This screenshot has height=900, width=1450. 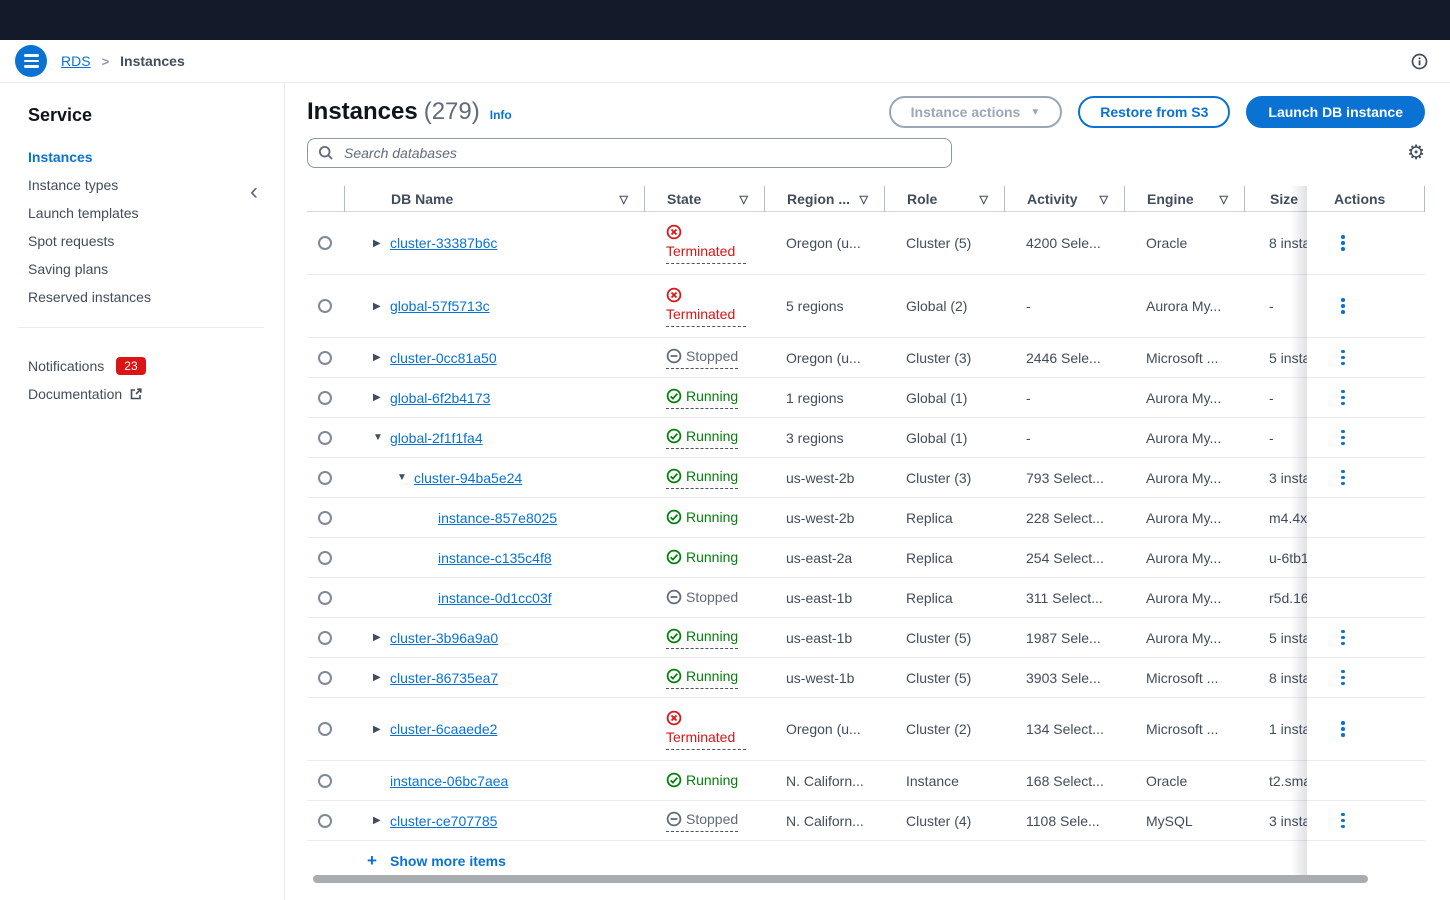 I want to click on db-name-link: instance-c135c4f8, so click(x=495, y=557).